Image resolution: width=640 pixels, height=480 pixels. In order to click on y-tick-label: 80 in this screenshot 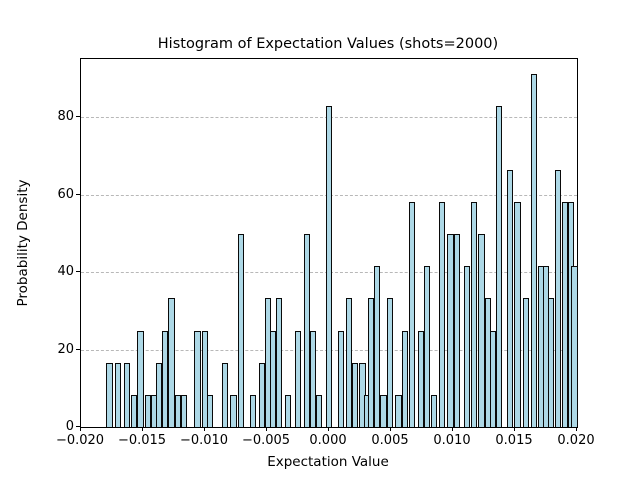, I will do `click(65, 117)`.